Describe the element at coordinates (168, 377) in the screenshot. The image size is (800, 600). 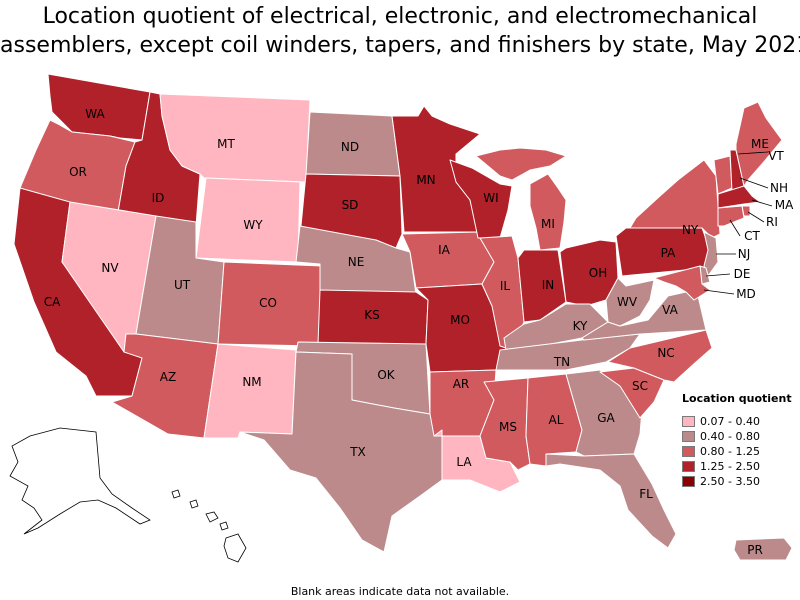
I see `label-AZ: AZ` at that location.